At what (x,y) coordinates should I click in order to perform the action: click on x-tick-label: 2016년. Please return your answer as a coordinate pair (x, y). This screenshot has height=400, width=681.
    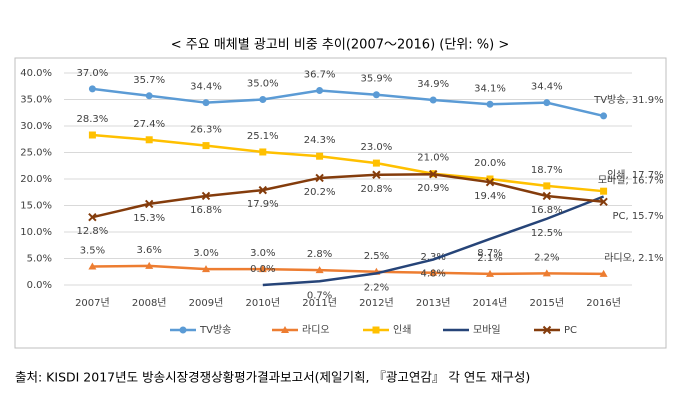
    Looking at the image, I should click on (603, 303).